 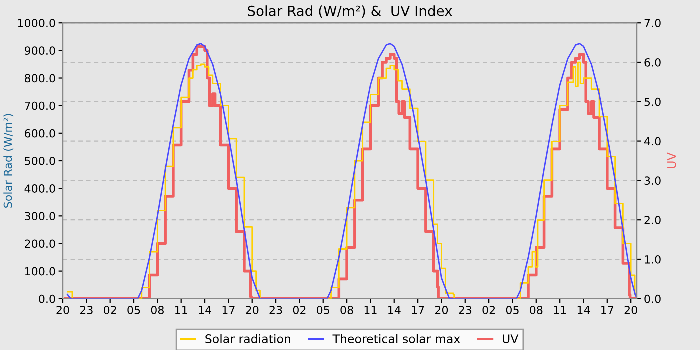 I want to click on y-tick-label: 900.0, so click(x=40, y=51).